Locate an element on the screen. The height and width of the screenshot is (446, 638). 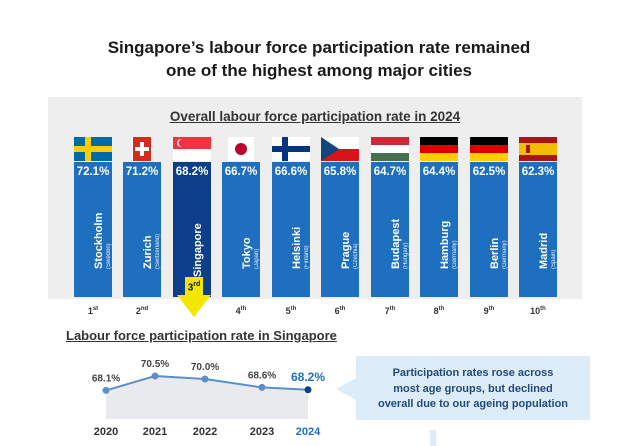
bar-value-label: 62.5% is located at coordinates (489, 172).